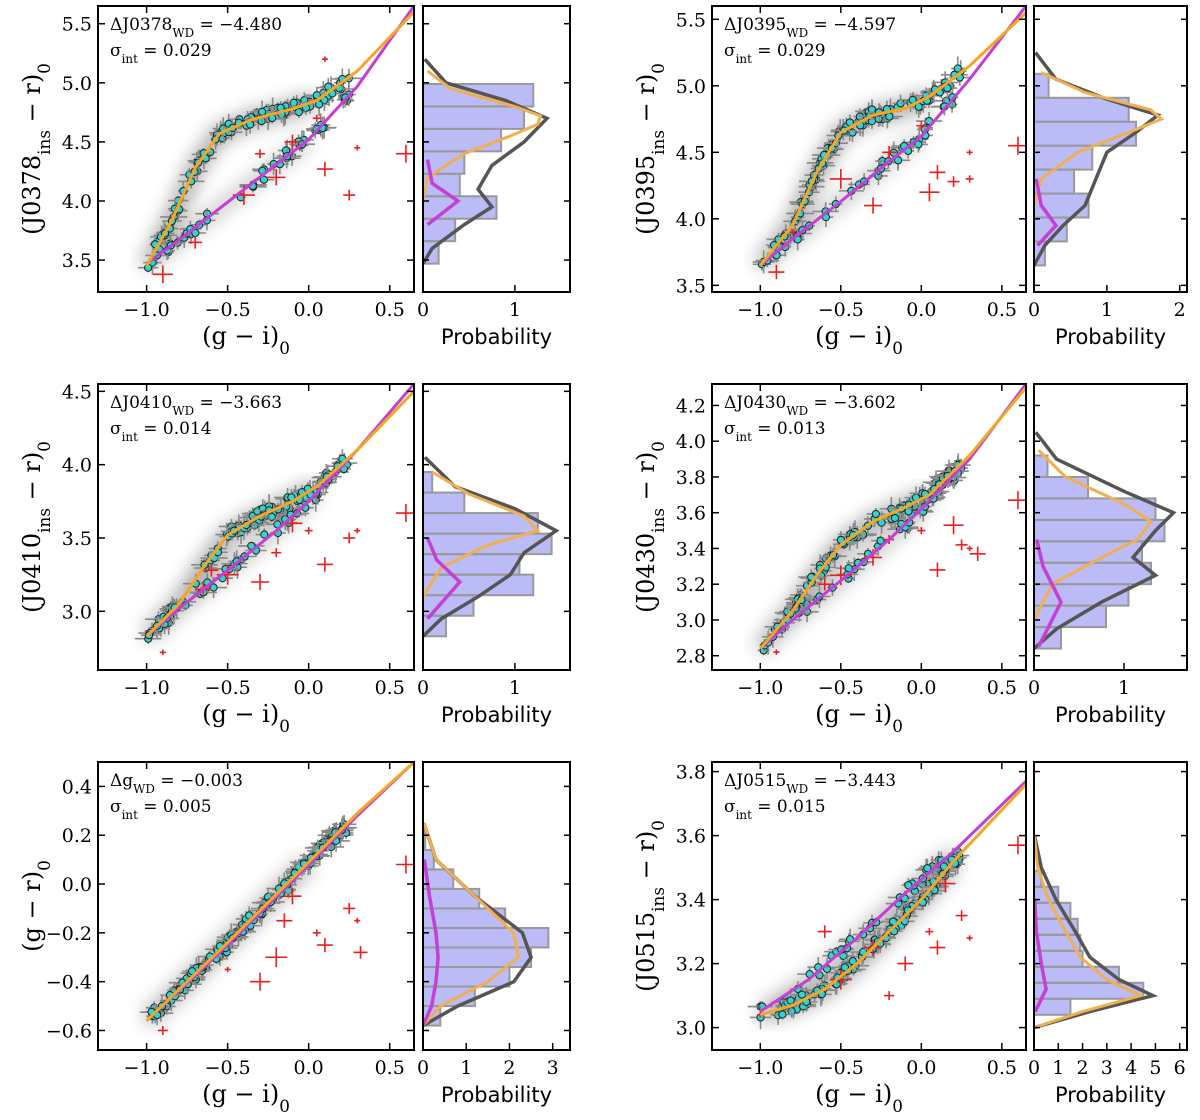  I want to click on y-tick-label: 3.2, so click(691, 965).